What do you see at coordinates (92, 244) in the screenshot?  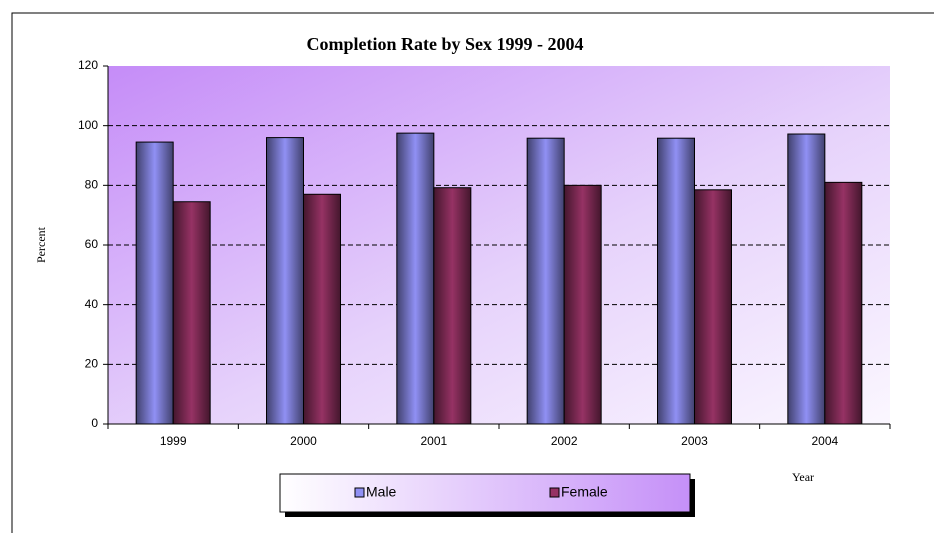 I see `y-tick-label: 60` at bounding box center [92, 244].